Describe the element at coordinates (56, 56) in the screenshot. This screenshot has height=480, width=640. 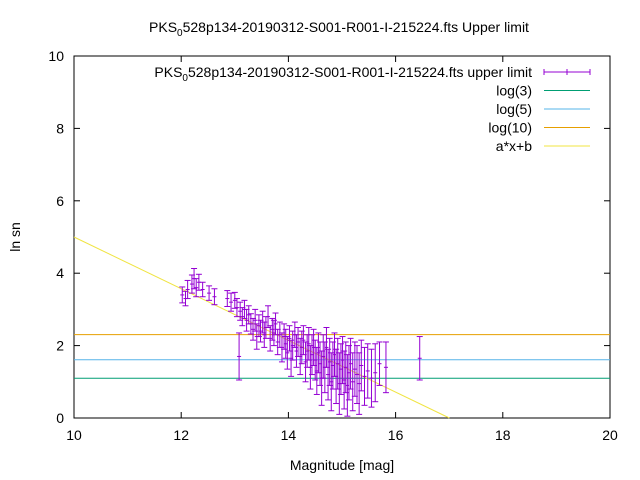
I see `y-tick-label: 10` at that location.